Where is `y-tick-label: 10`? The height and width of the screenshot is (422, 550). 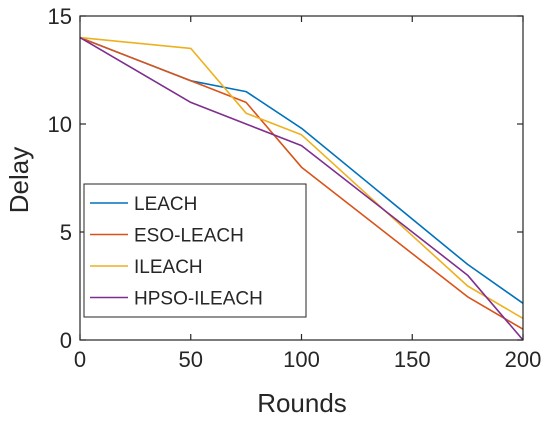
y-tick-label: 10 is located at coordinates (60, 124).